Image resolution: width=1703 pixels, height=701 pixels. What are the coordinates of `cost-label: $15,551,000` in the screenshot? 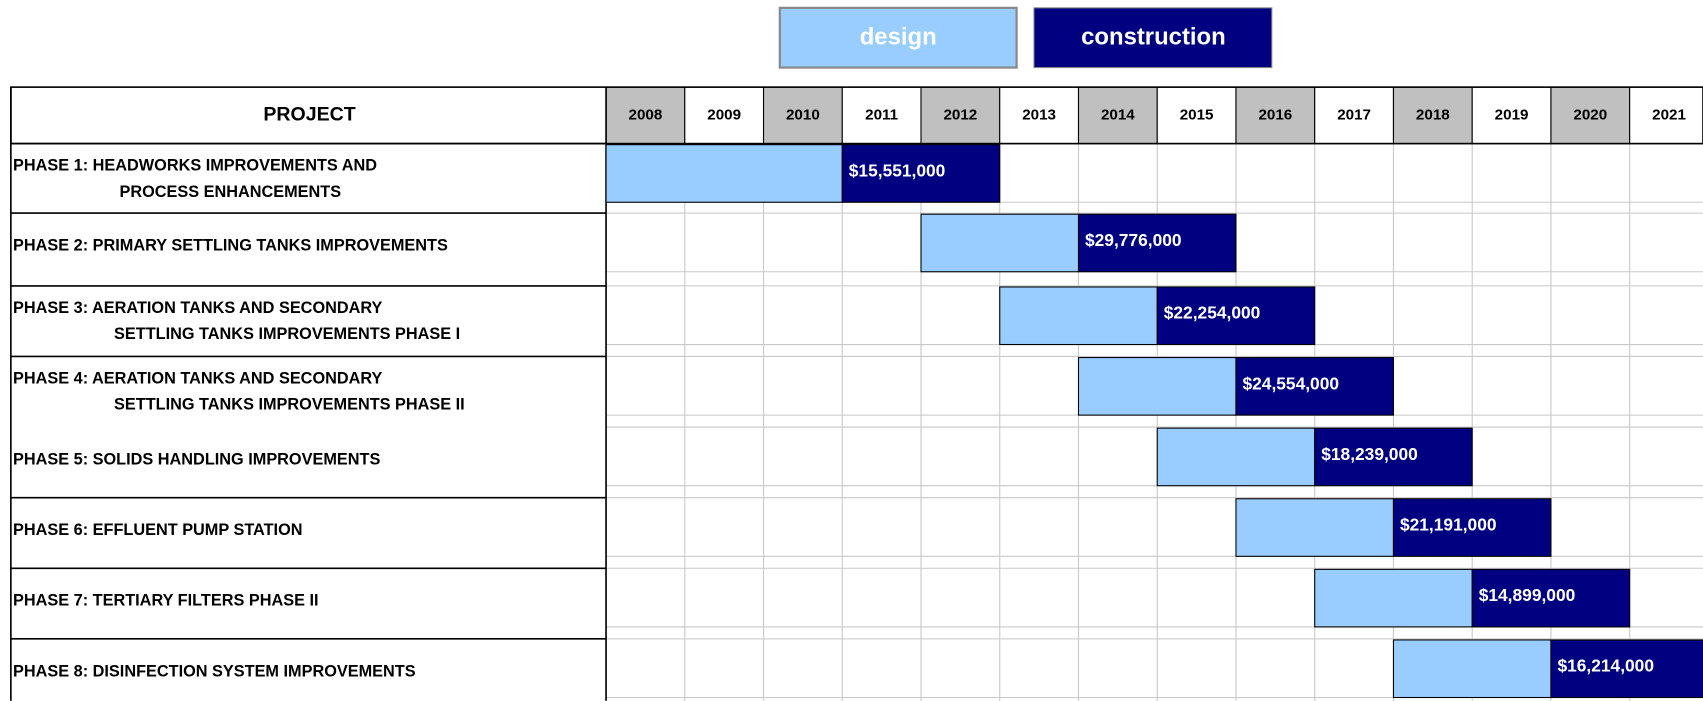 It's located at (897, 170).